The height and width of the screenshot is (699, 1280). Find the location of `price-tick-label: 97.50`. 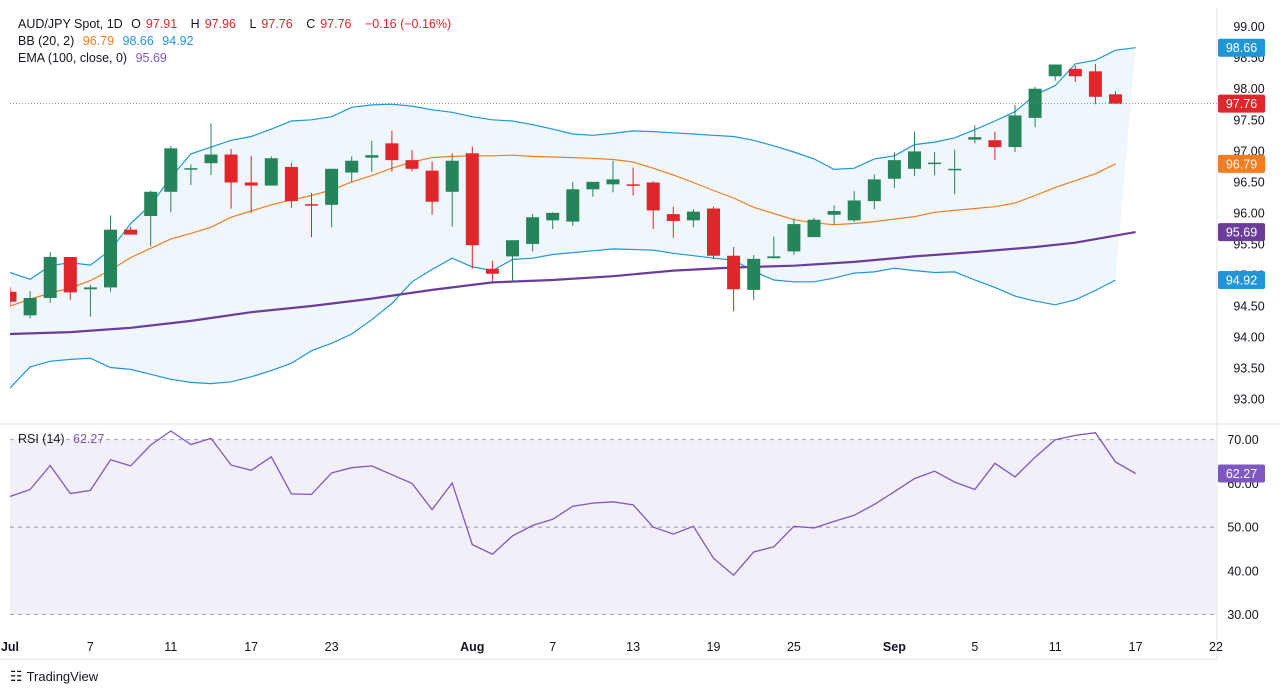

price-tick-label: 97.50 is located at coordinates (1248, 120).